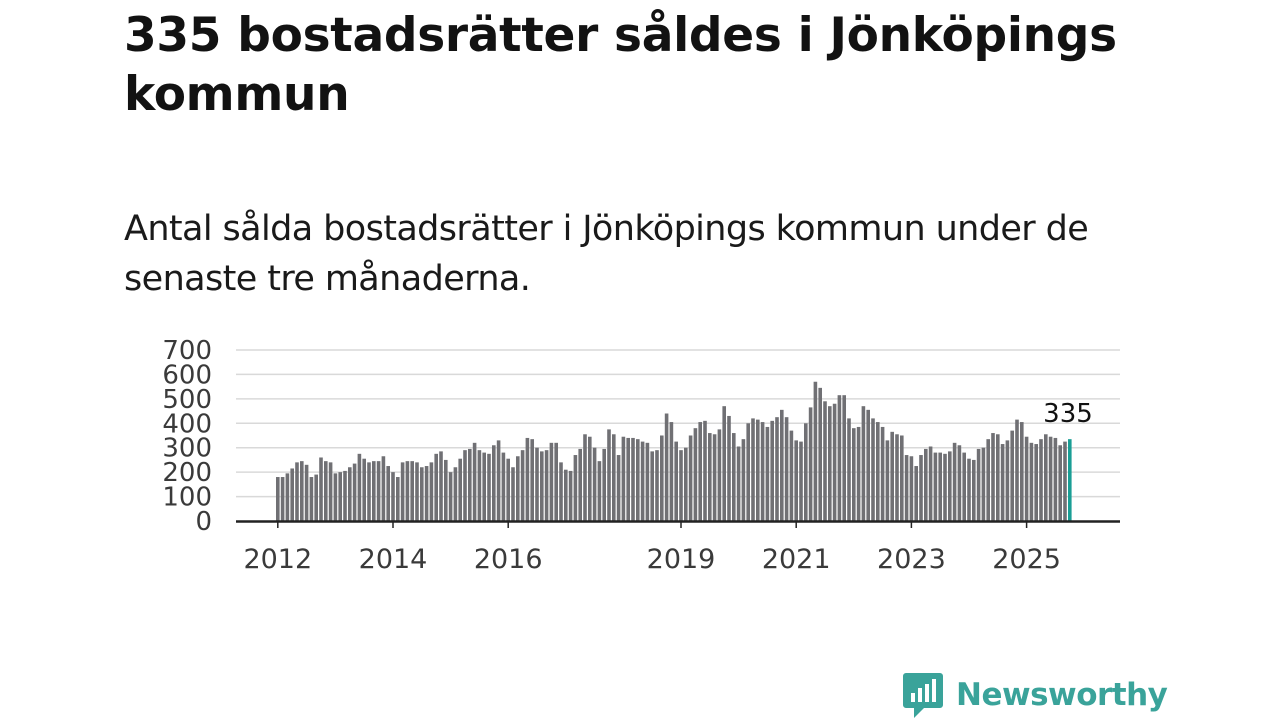 The height and width of the screenshot is (720, 1280). I want to click on annotations: 335, so click(1068, 414).